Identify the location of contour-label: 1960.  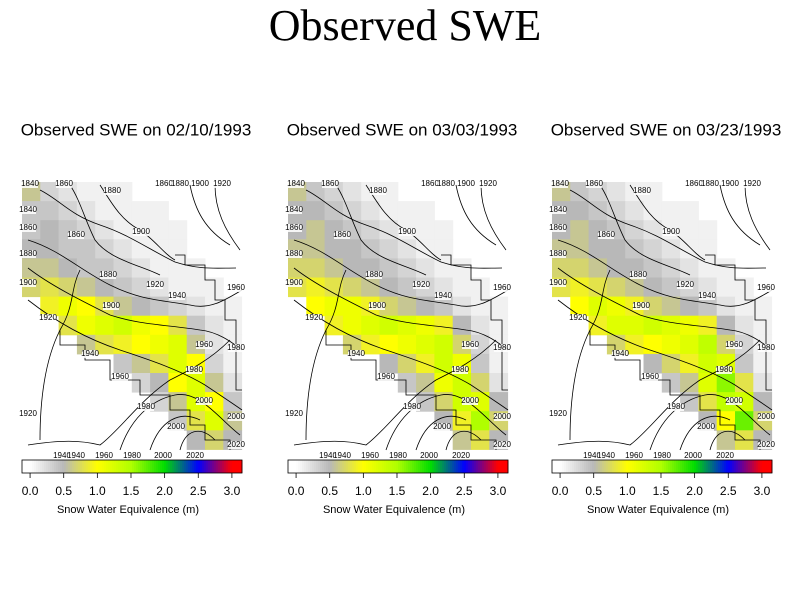
(370, 455).